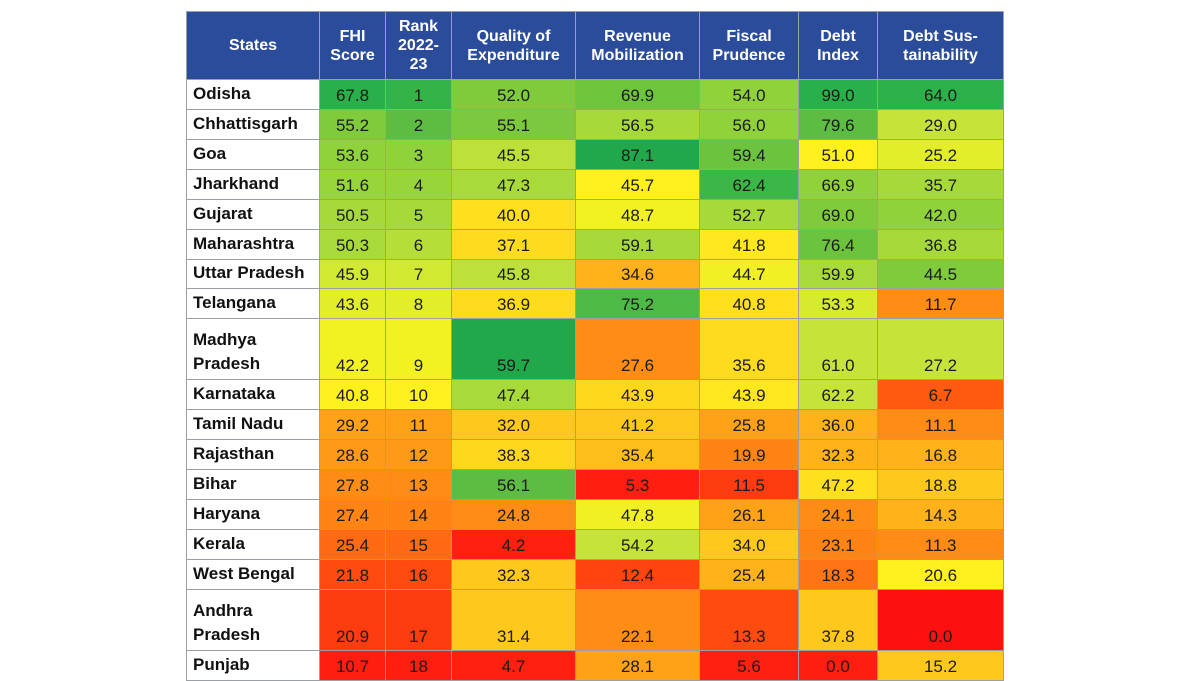 This screenshot has width=1200, height=681. What do you see at coordinates (749, 303) in the screenshot?
I see `heat-cell-fiscal-prudence: 40.8` at bounding box center [749, 303].